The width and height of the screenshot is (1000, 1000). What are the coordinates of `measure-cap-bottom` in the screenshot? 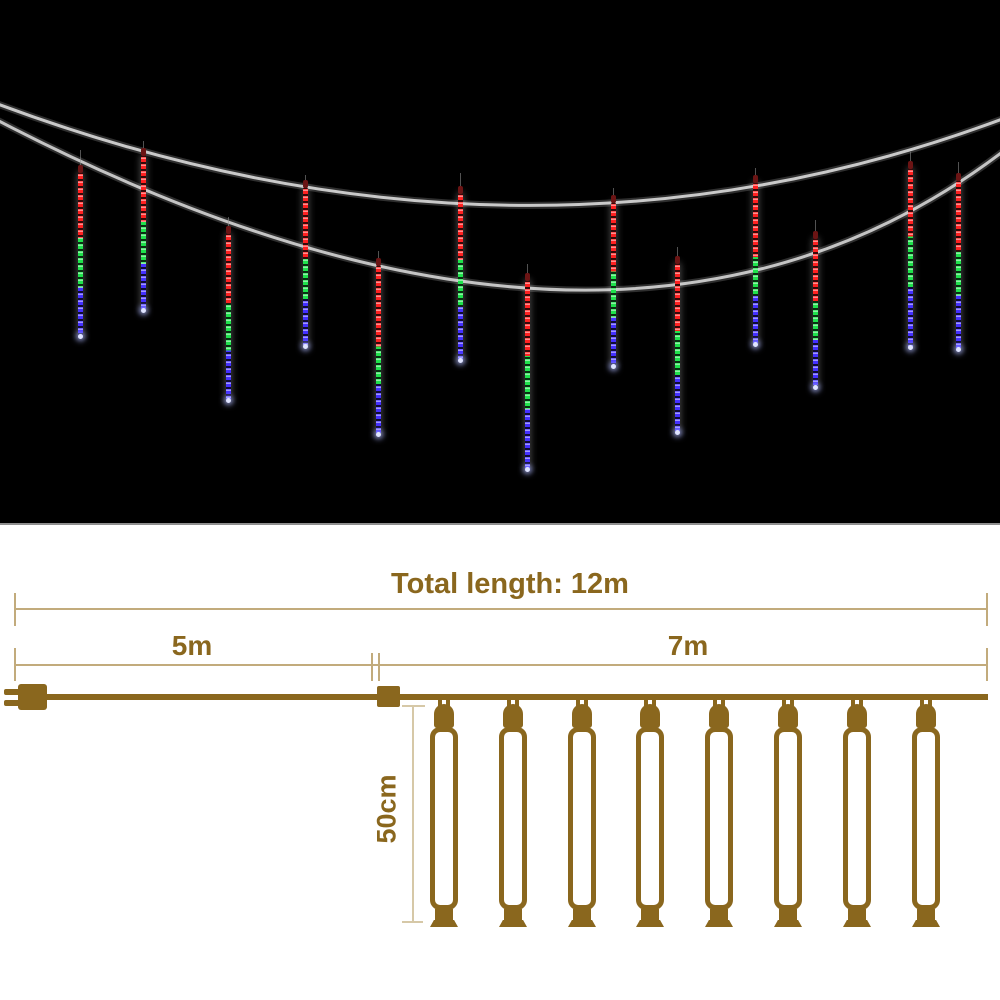 It's located at (412, 922).